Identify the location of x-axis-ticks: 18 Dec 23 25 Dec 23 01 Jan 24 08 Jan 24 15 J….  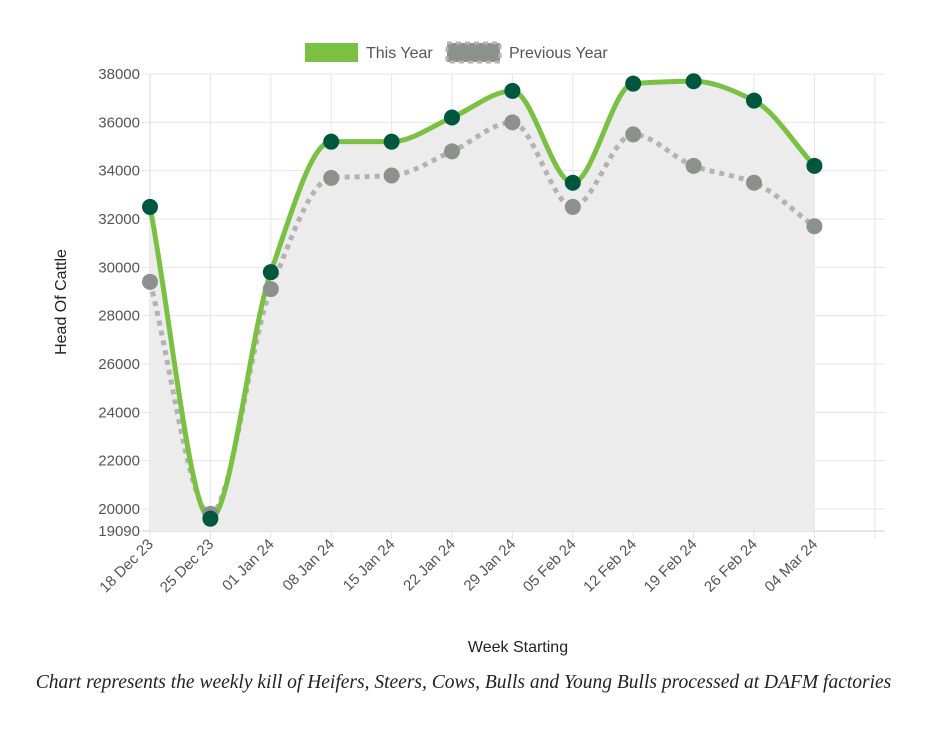
(458, 566).